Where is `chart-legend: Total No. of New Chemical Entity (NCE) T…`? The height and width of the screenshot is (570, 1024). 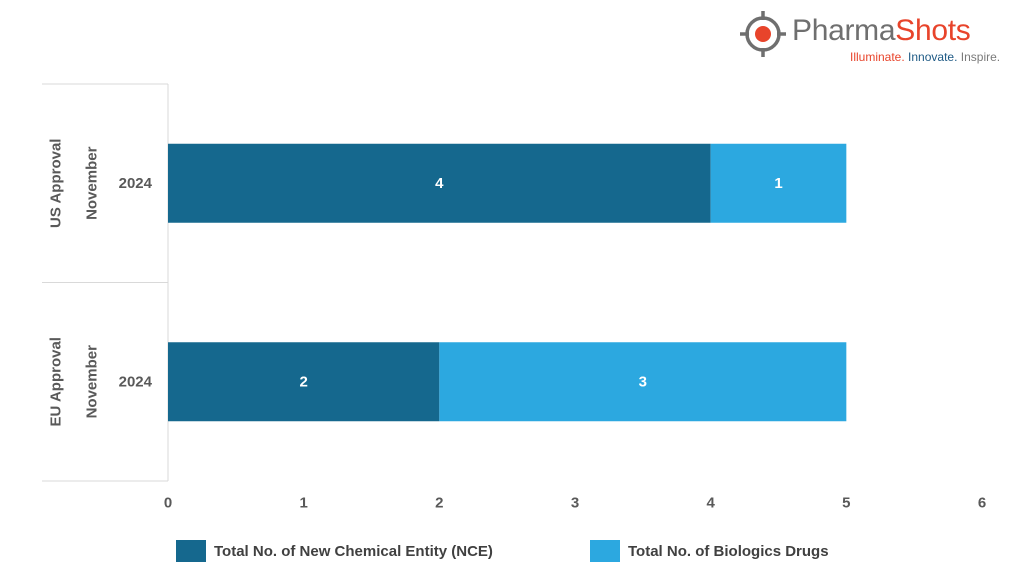 chart-legend: Total No. of New Chemical Entity (NCE) T… is located at coordinates (512, 552).